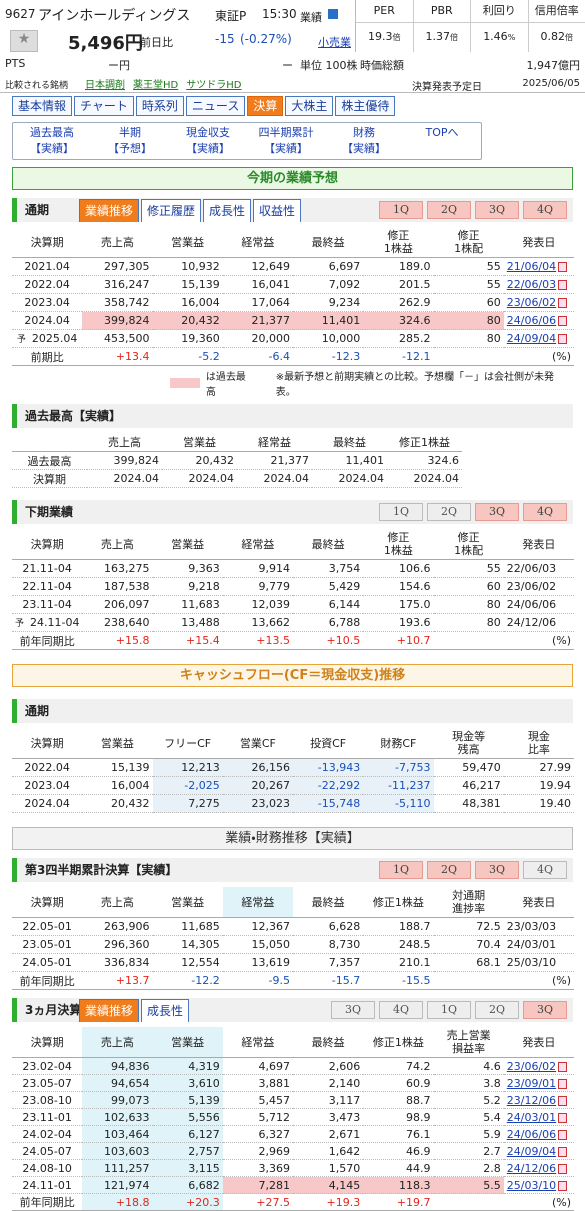  What do you see at coordinates (130, 141) in the screenshot?
I see `sub-nav-item: 半期【予想】` at bounding box center [130, 141].